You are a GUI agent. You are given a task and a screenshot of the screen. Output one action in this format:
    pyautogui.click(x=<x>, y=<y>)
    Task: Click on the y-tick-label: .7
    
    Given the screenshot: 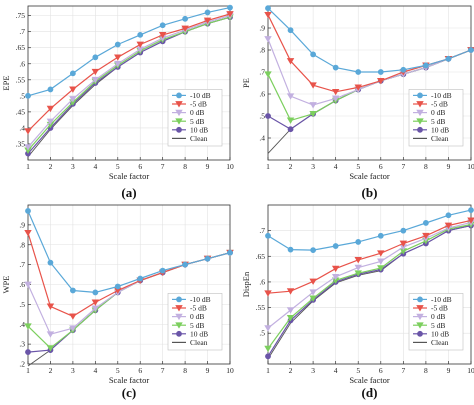 What is the action you would take?
    pyautogui.click(x=262, y=230)
    